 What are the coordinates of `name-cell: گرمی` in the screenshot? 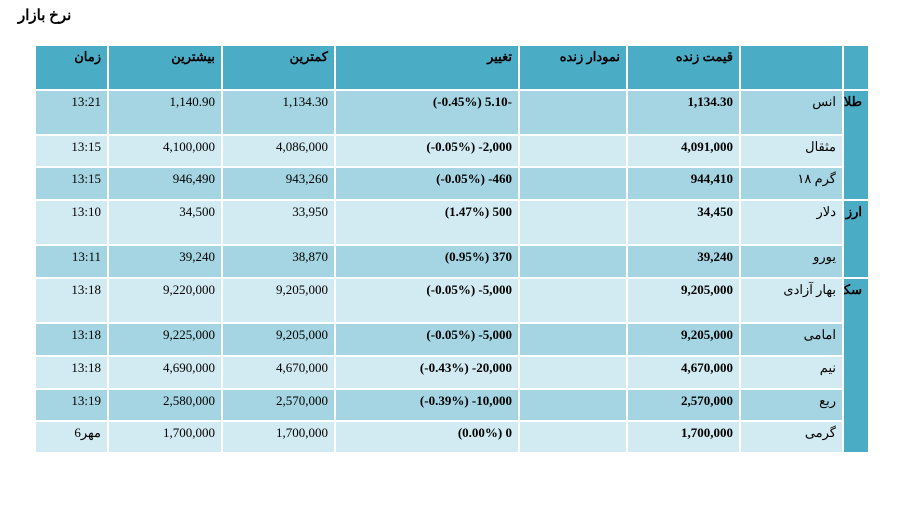 It's located at (791, 437).